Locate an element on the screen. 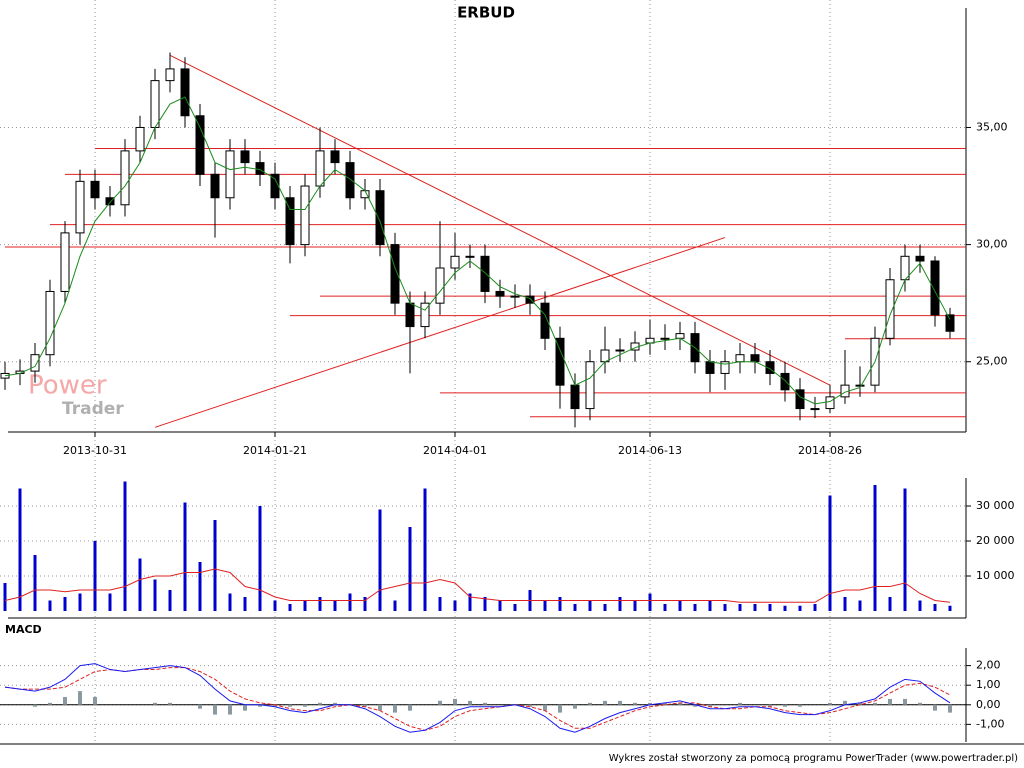 The height and width of the screenshot is (768, 1024). macd-line is located at coordinates (477, 698).